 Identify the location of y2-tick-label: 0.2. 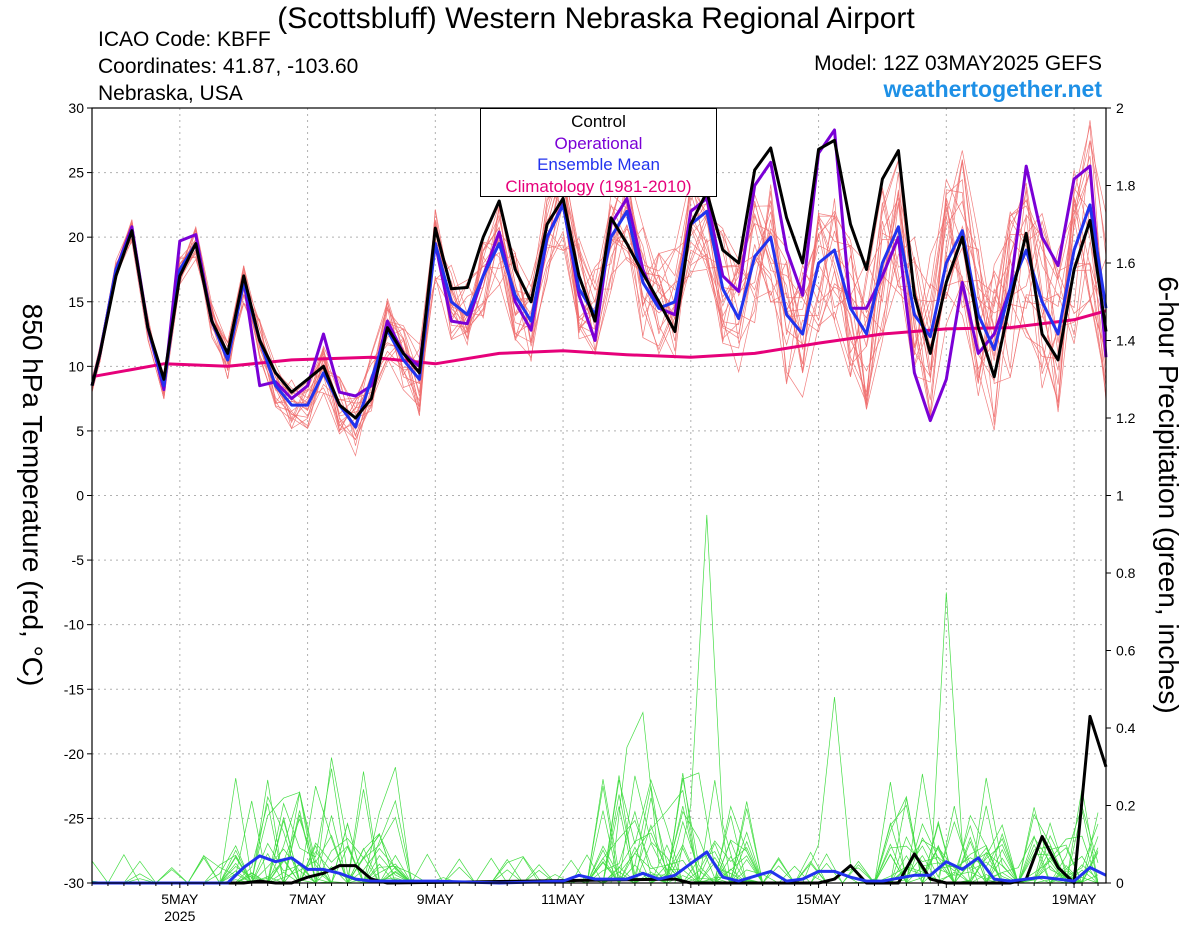
(1126, 806).